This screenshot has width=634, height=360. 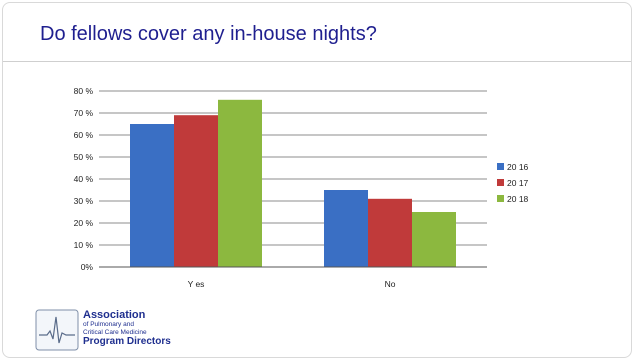 I want to click on legend-label: 20 18, so click(x=518, y=199).